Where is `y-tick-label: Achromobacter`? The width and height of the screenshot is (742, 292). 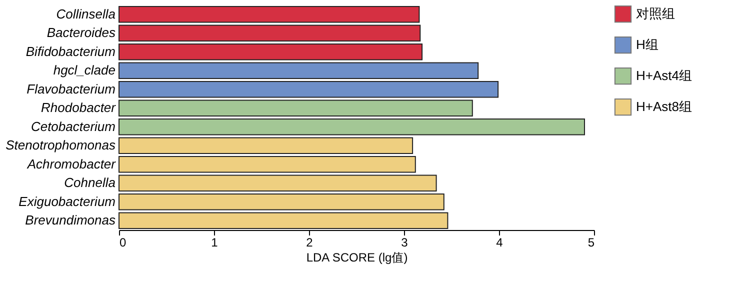
y-tick-label: Achromobacter is located at coordinates (71, 164).